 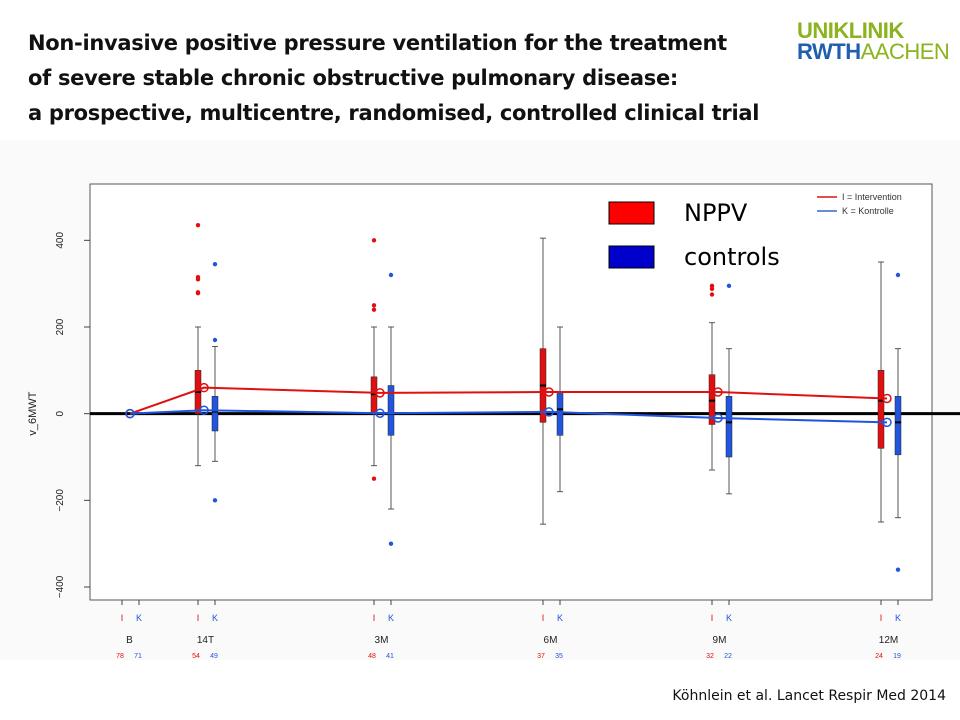 I want to click on uniklinik-logo: UNIKLINIK RWTHAACHEN, so click(x=873, y=41).